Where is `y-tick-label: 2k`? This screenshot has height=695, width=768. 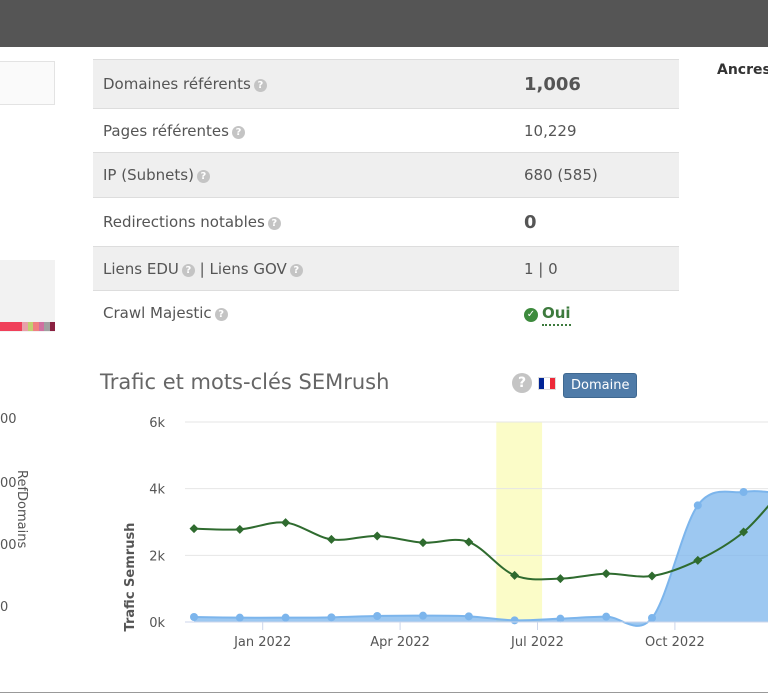 y-tick-label: 2k is located at coordinates (157, 556).